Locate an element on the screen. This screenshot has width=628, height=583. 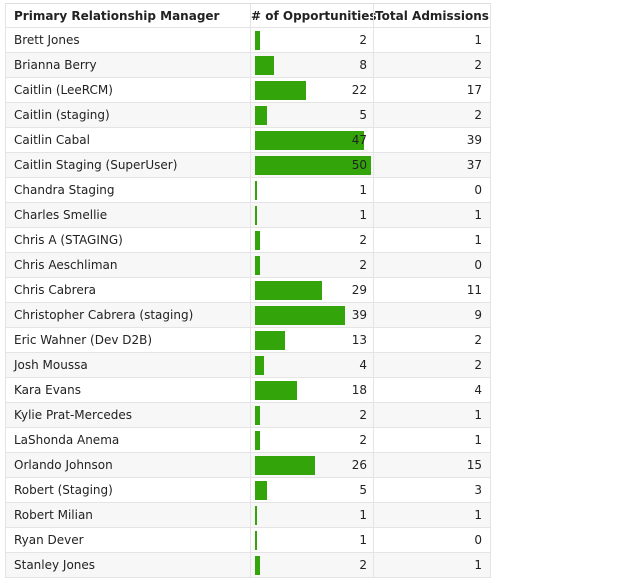
opportunities-cell: 50 is located at coordinates (311, 165).